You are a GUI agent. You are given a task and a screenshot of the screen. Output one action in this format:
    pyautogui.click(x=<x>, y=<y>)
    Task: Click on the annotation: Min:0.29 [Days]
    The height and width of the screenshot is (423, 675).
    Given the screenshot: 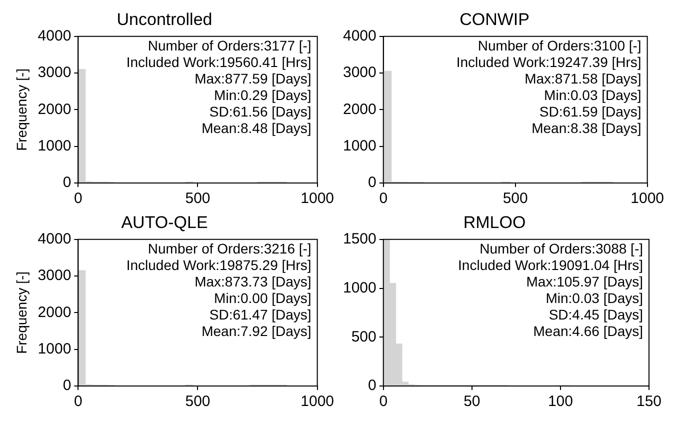 What is the action you would take?
    pyautogui.click(x=263, y=94)
    